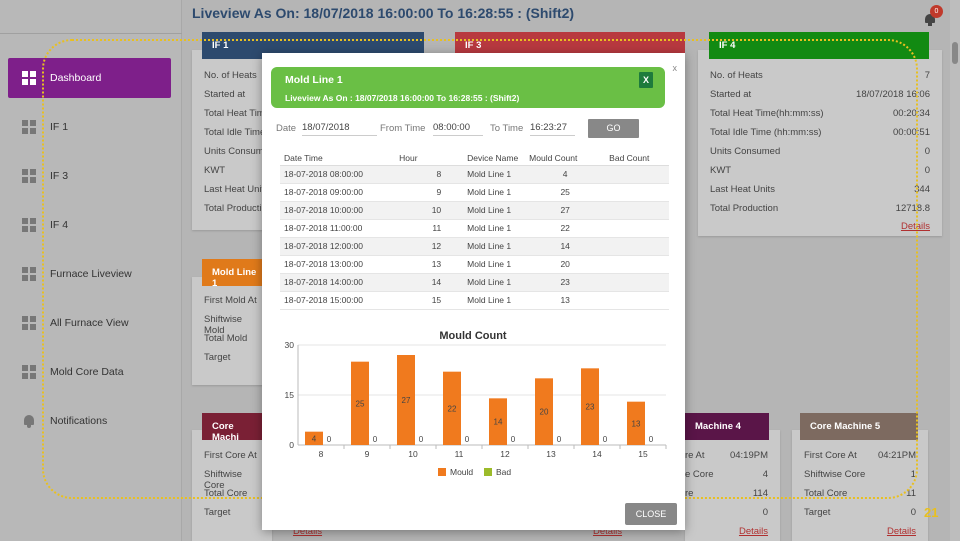  I want to click on row-label: e Core, so click(699, 474).